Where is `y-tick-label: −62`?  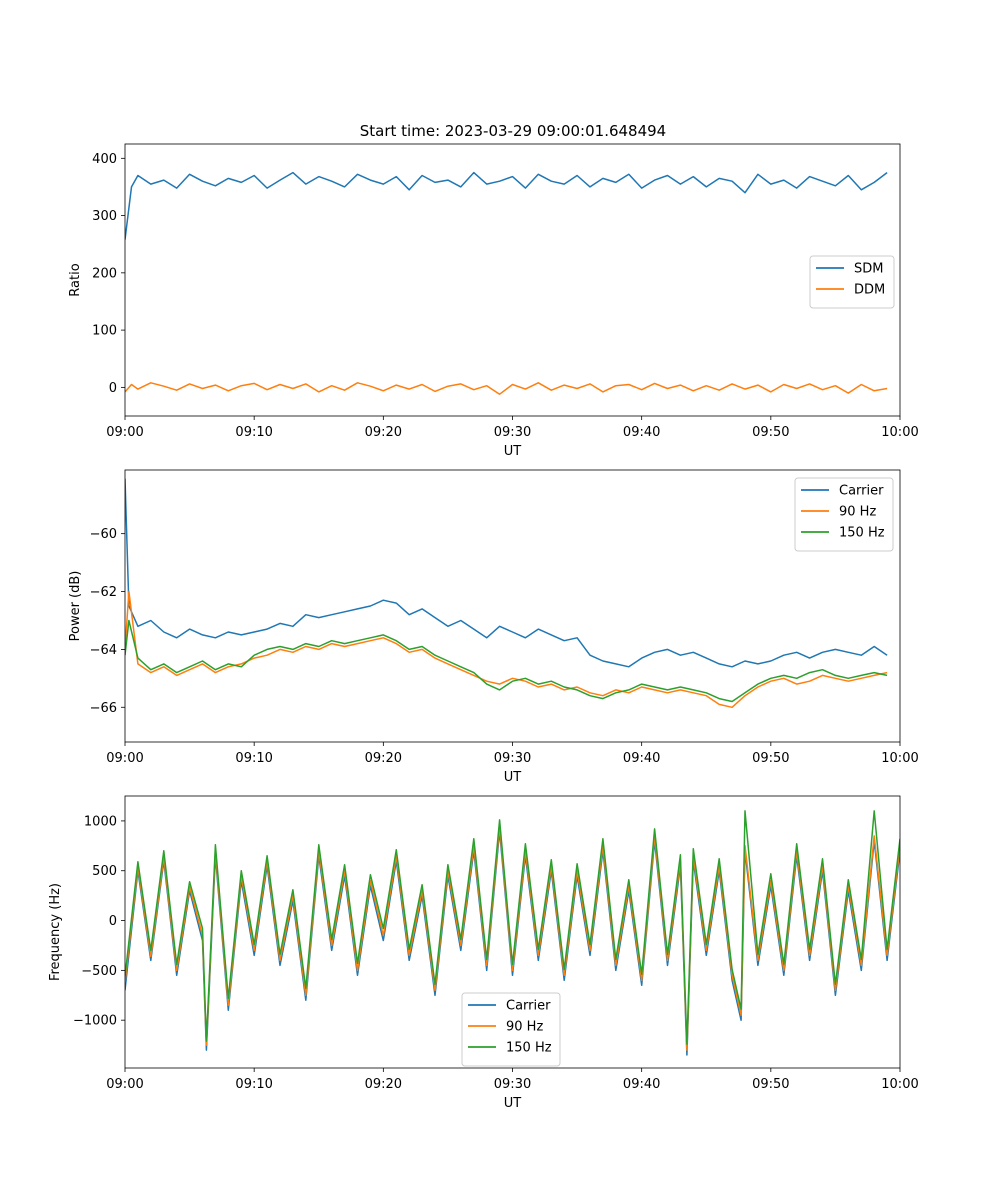 y-tick-label: −62 is located at coordinates (103, 592).